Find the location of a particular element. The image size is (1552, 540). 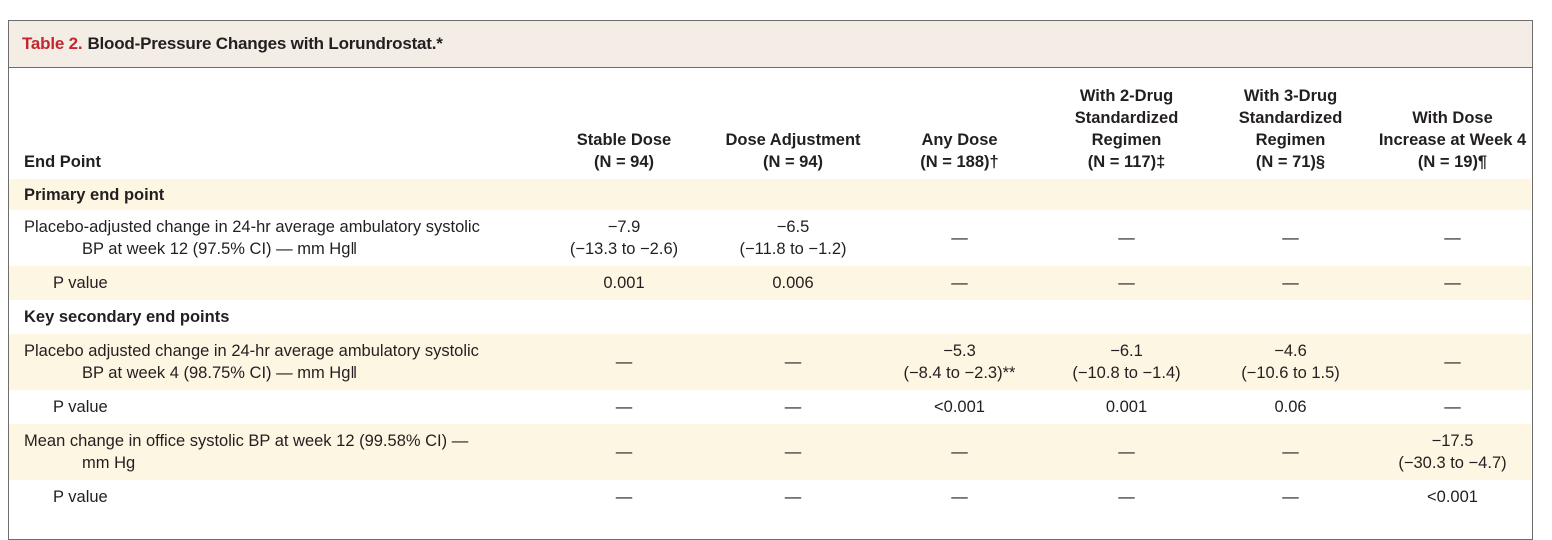

cell-line: With Dose is located at coordinates (1452, 118).